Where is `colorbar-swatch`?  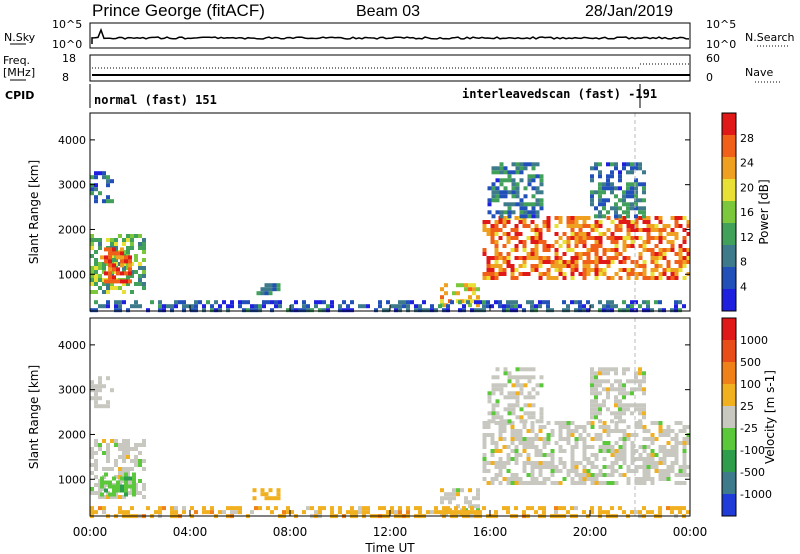 colorbar-swatch is located at coordinates (729, 505).